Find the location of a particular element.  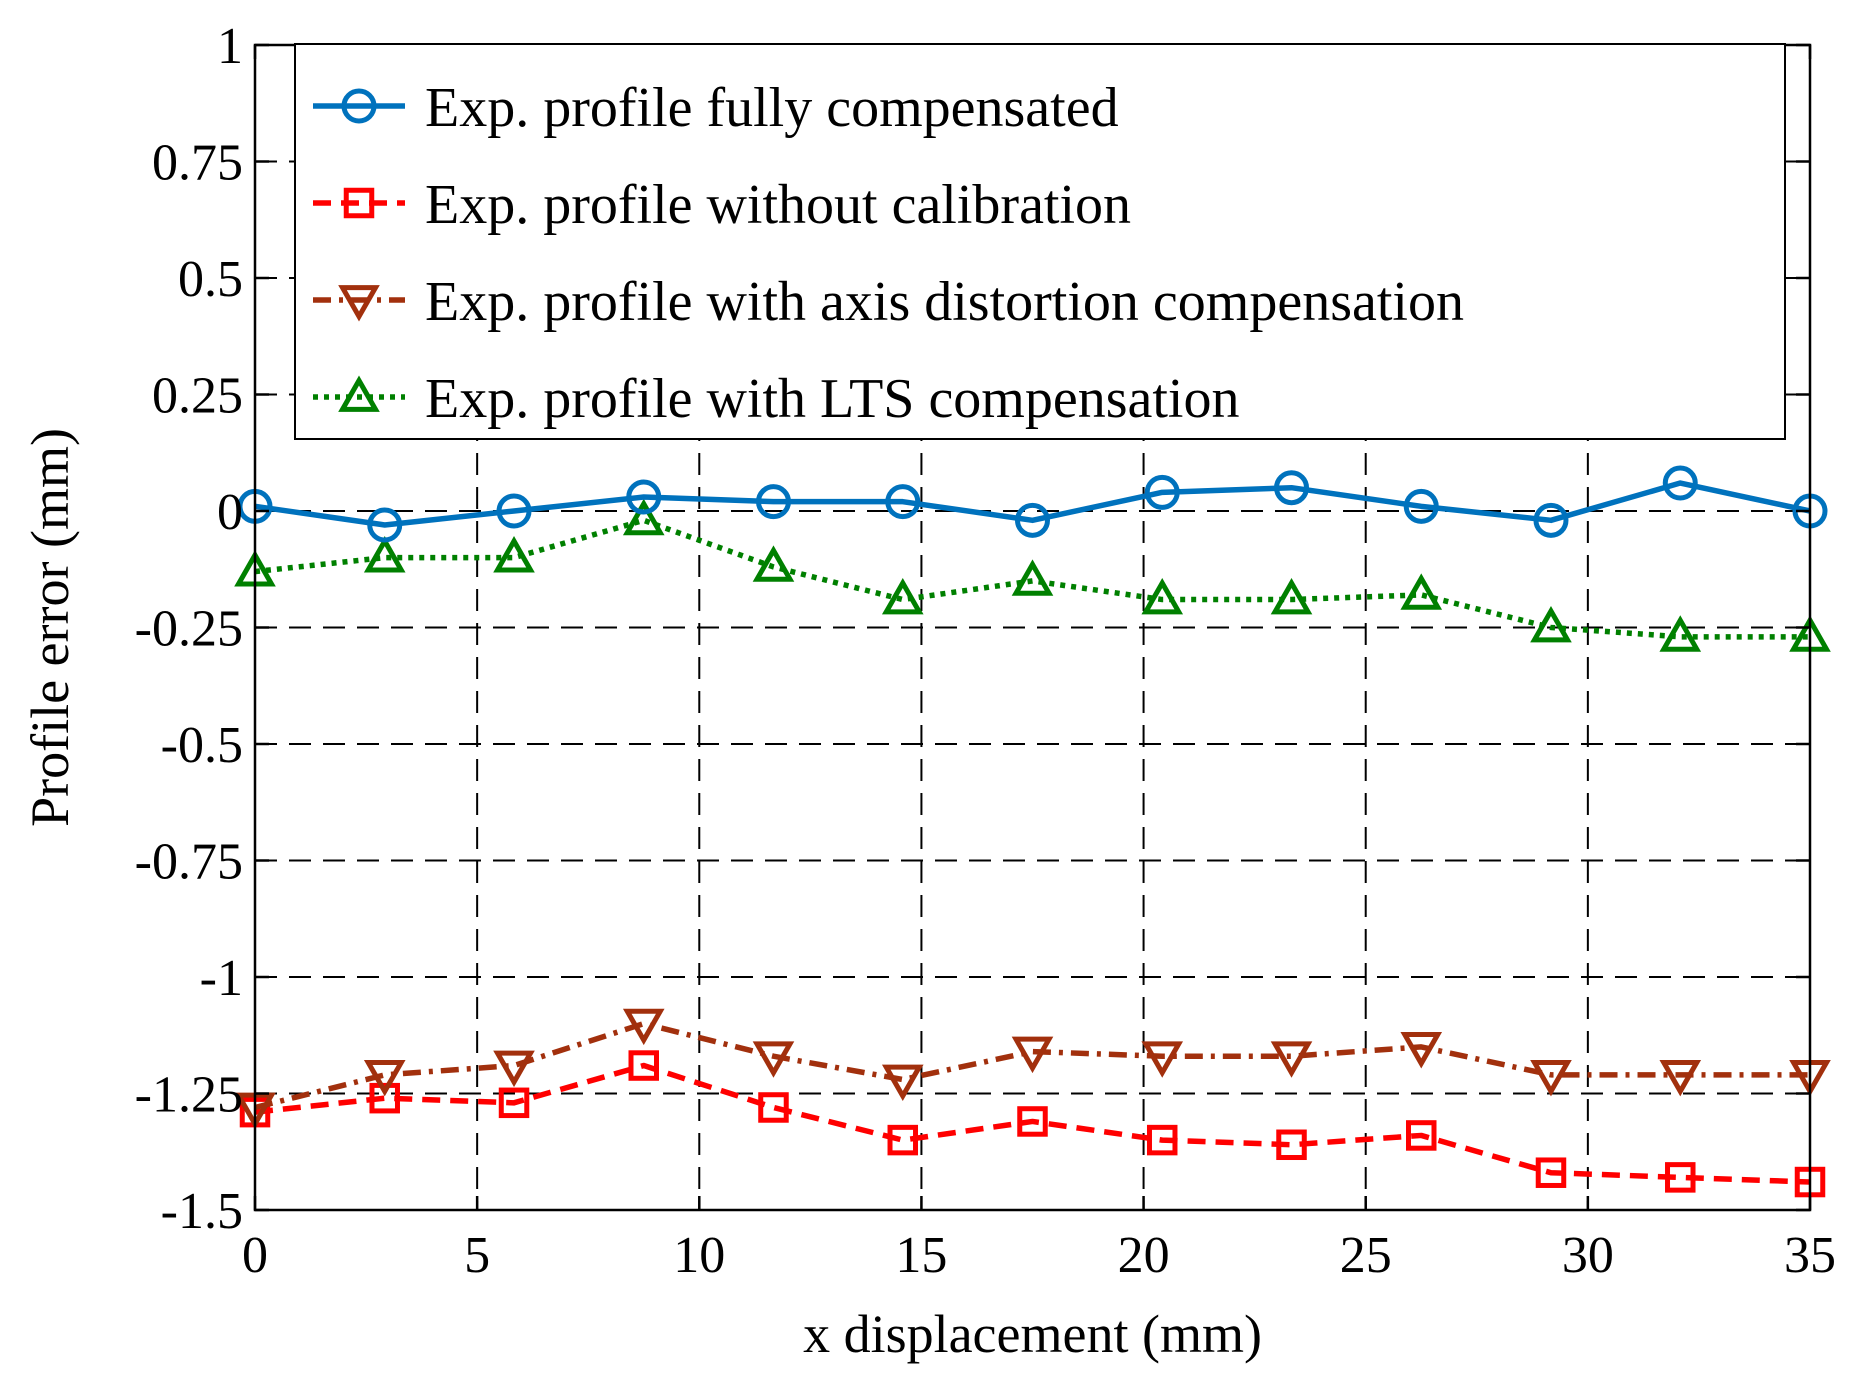

legend-item: Exp. profile without calibration is located at coordinates (722, 205).